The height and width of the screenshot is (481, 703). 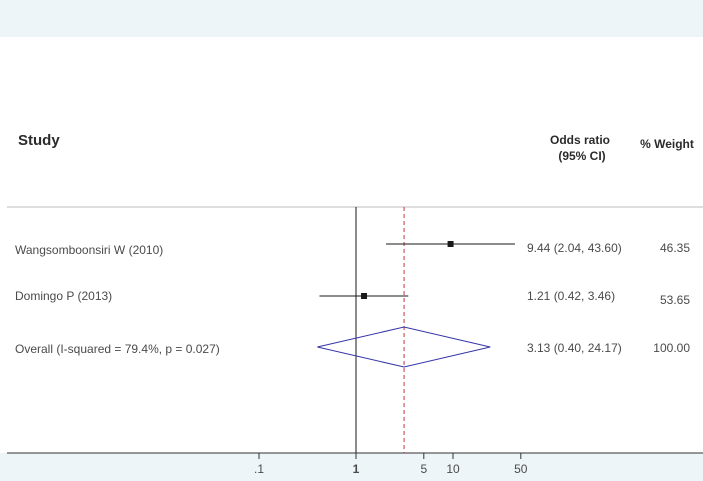 I want to click on x-axis-tick-label: 50, so click(x=521, y=469).